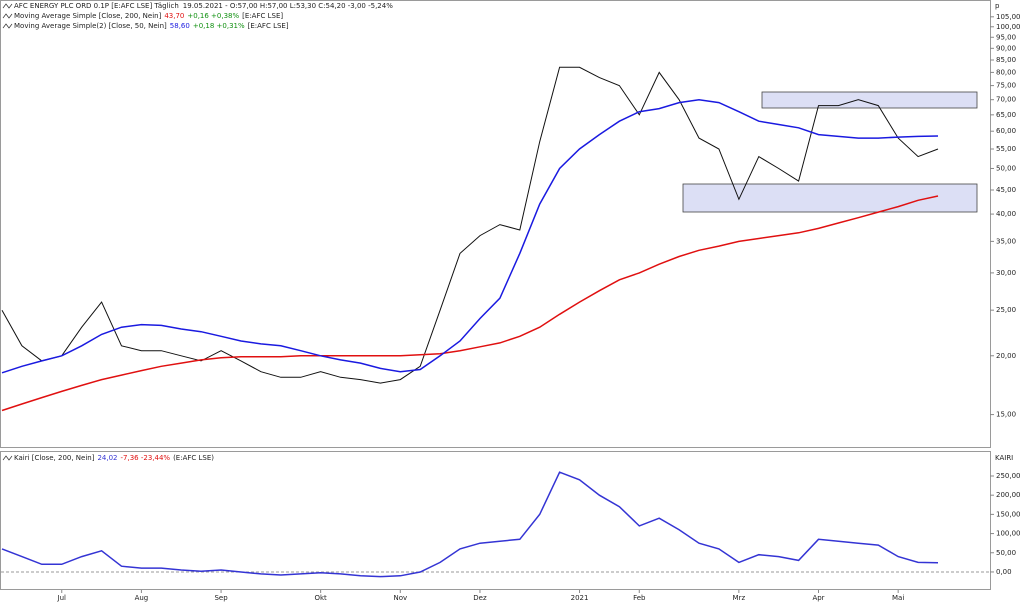 The width and height of the screenshot is (1024, 602). What do you see at coordinates (480, 598) in the screenshot?
I see `x-tick-label: Dez` at bounding box center [480, 598].